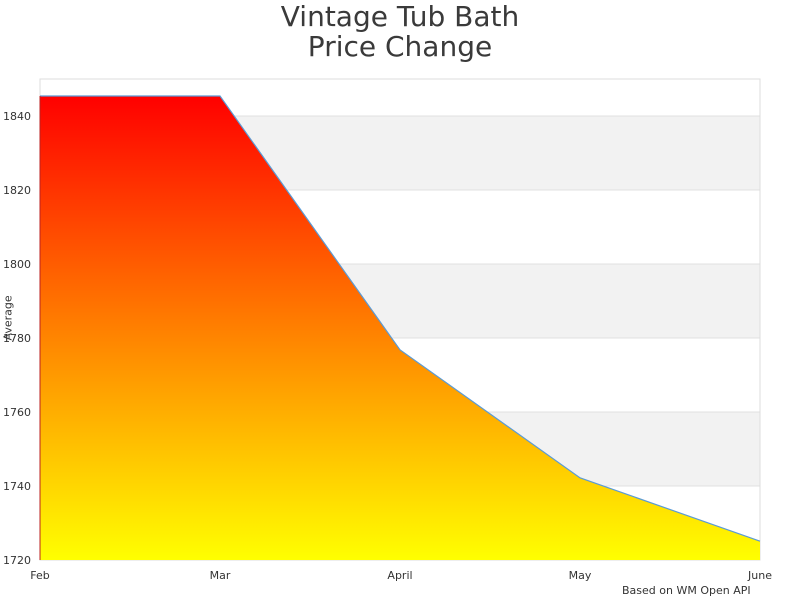 This screenshot has height=600, width=800. Describe the element at coordinates (686, 590) in the screenshot. I see `credit-text: Based on WM Open API` at that location.